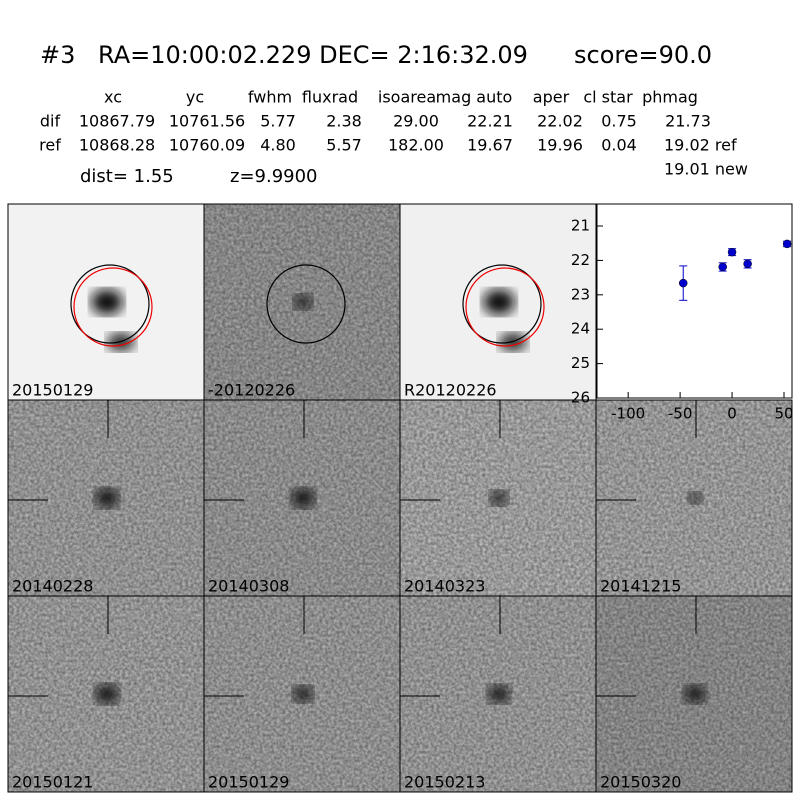  Describe the element at coordinates (580, 329) in the screenshot. I see `y-tick-label: 24` at that location.